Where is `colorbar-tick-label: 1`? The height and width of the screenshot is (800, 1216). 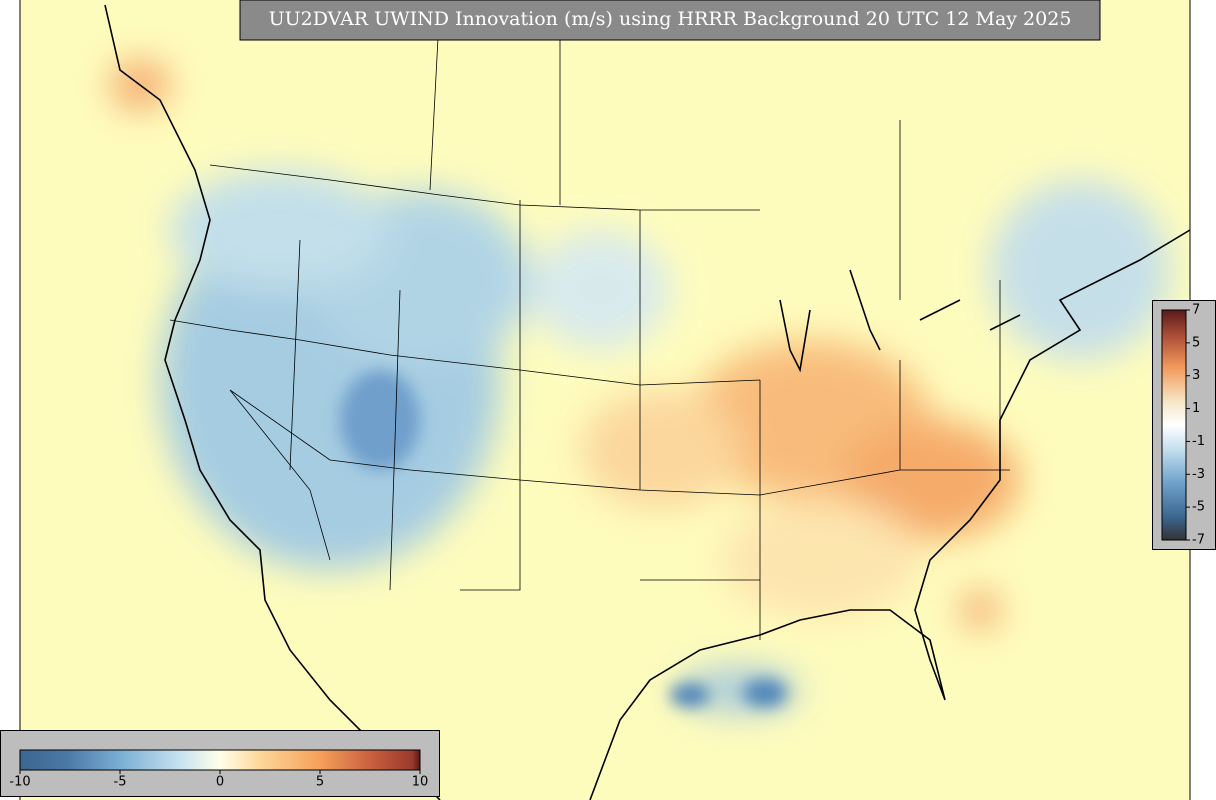
colorbar-tick-label: 1 is located at coordinates (1196, 408).